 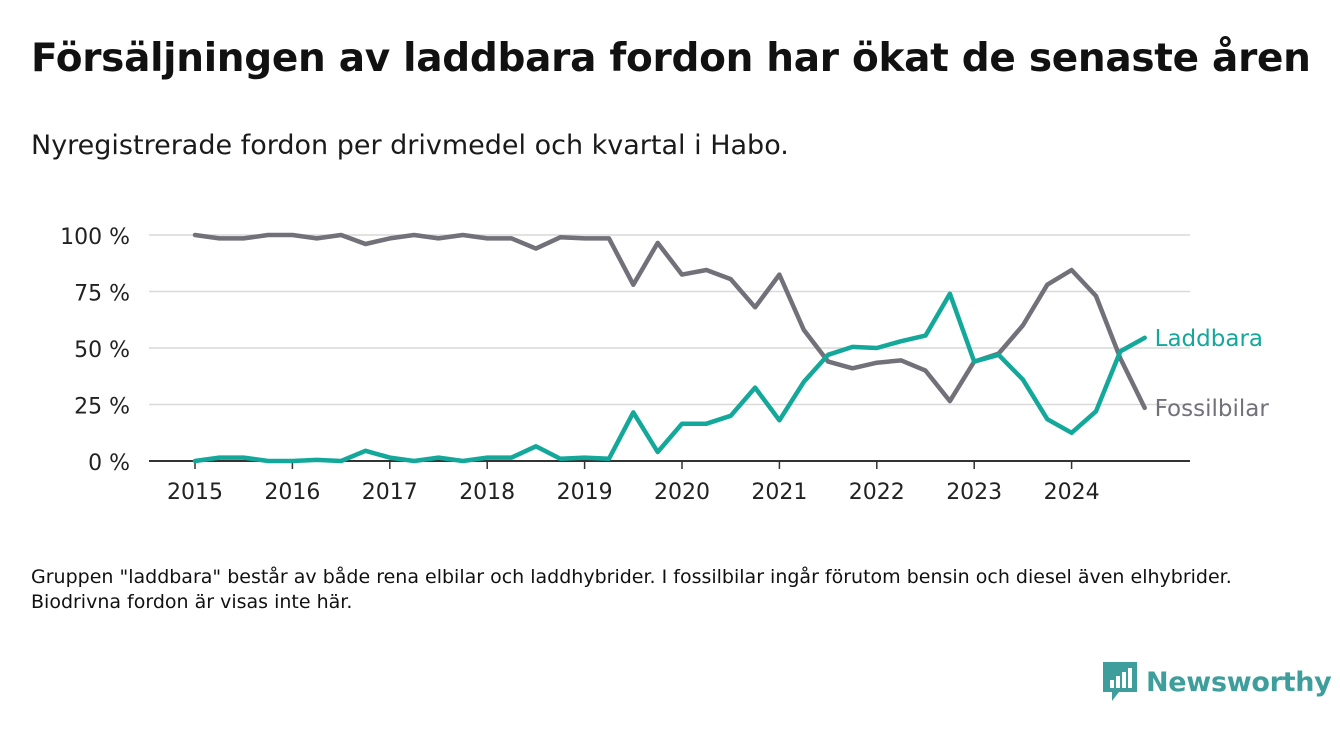 What do you see at coordinates (877, 492) in the screenshot?
I see `x-tick-label: 2022` at bounding box center [877, 492].